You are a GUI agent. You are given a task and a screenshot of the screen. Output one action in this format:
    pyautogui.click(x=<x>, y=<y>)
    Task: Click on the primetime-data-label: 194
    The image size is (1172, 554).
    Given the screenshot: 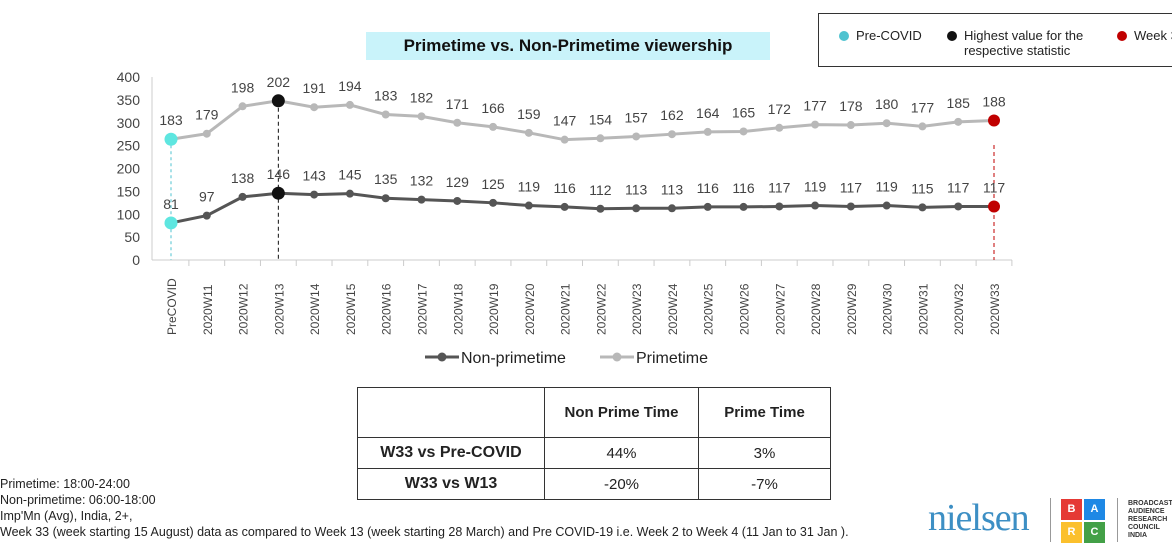 What is the action you would take?
    pyautogui.click(x=350, y=86)
    